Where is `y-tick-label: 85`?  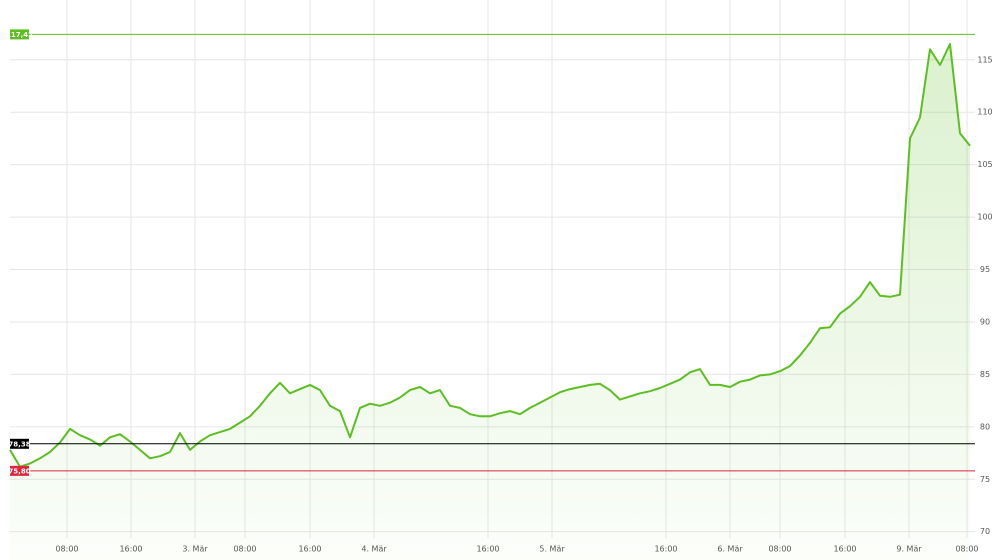
y-tick-label: 85 is located at coordinates (985, 374).